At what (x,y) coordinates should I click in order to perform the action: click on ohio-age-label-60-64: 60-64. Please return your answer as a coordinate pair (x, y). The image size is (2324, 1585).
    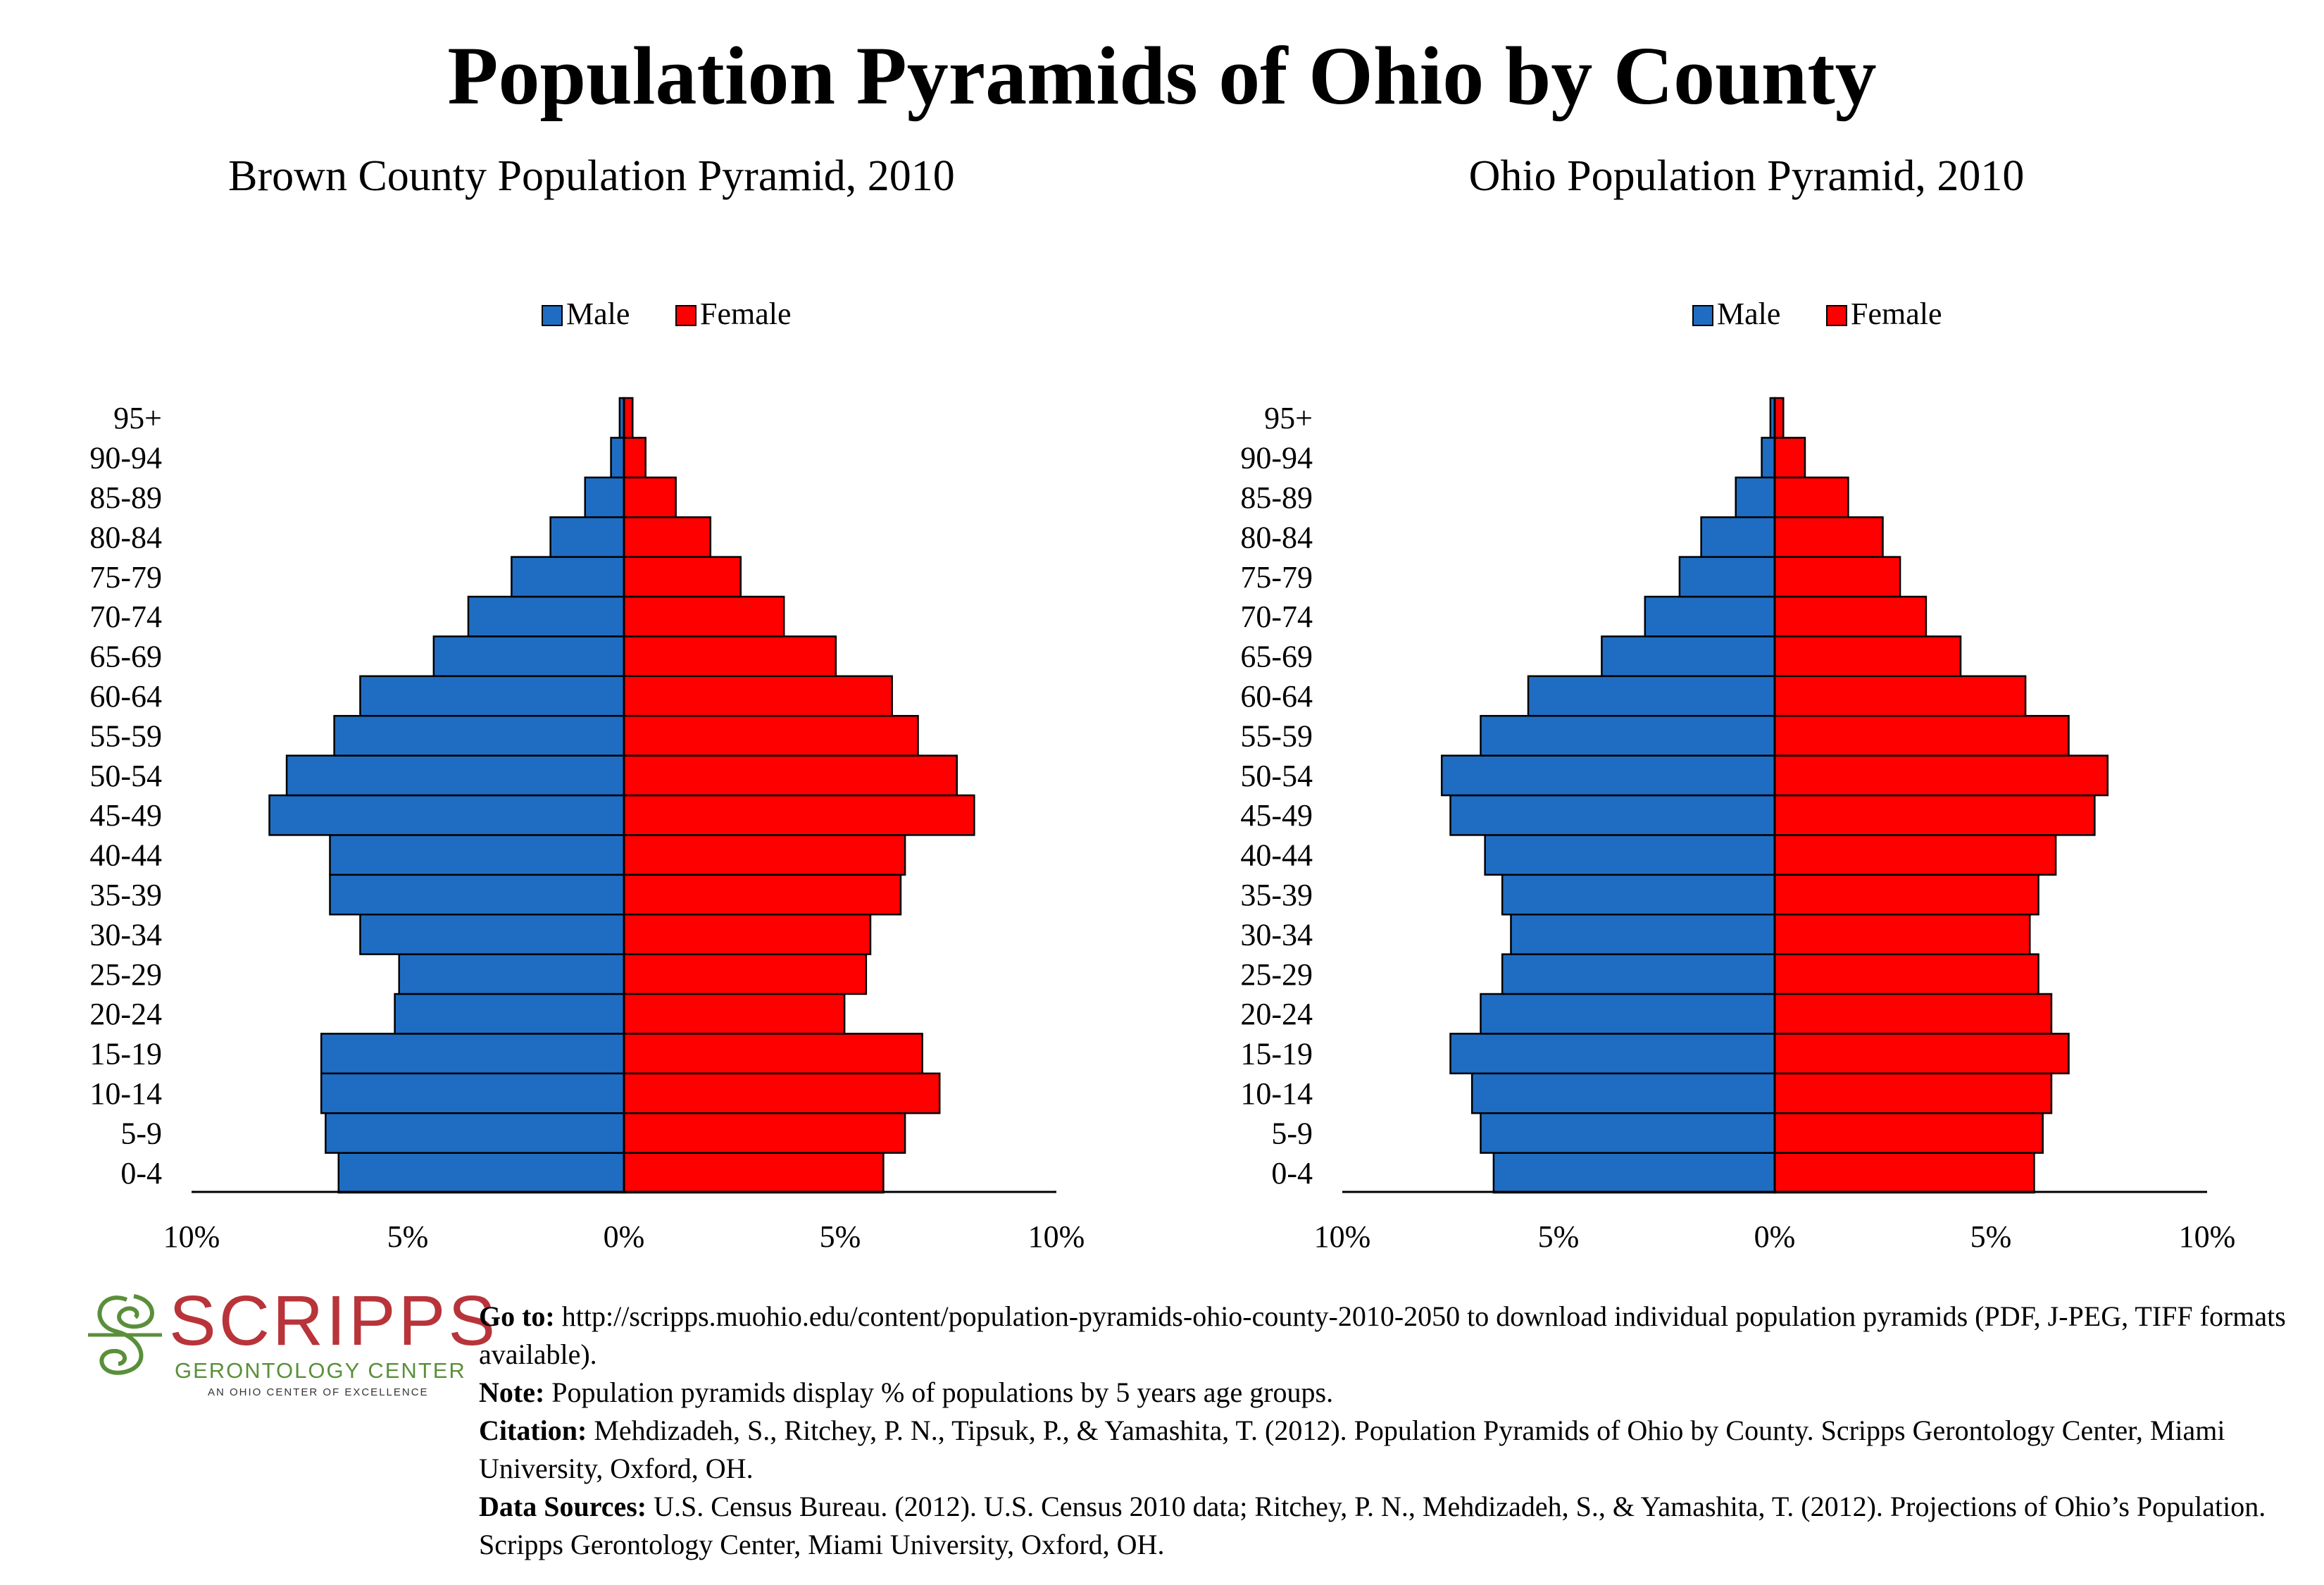
    Looking at the image, I should click on (1276, 696).